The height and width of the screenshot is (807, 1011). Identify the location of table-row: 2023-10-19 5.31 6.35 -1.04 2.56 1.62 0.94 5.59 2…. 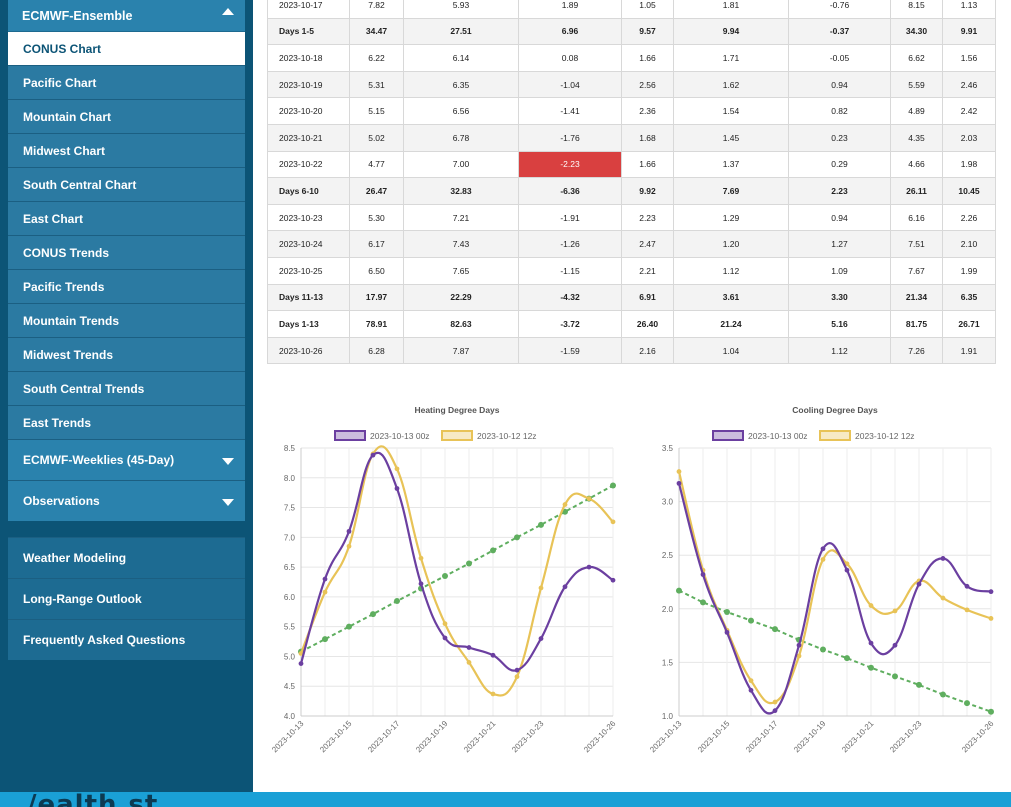
(631, 84).